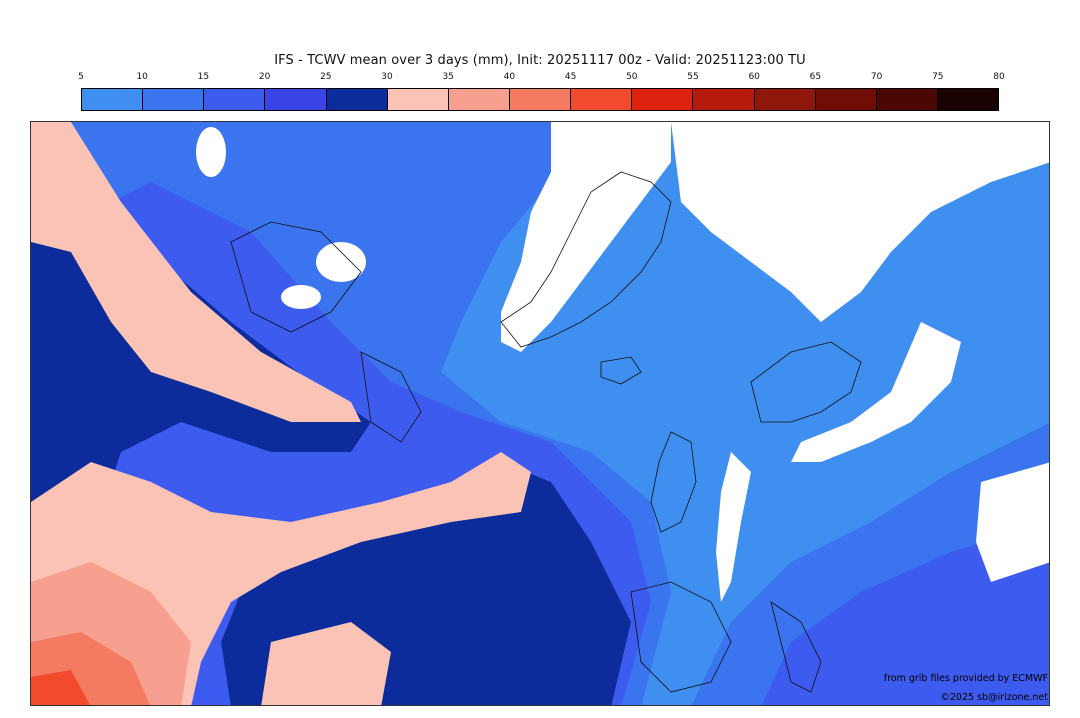 The height and width of the screenshot is (718, 1080). Describe the element at coordinates (693, 77) in the screenshot. I see `colorbar-tick-label: 55` at that location.